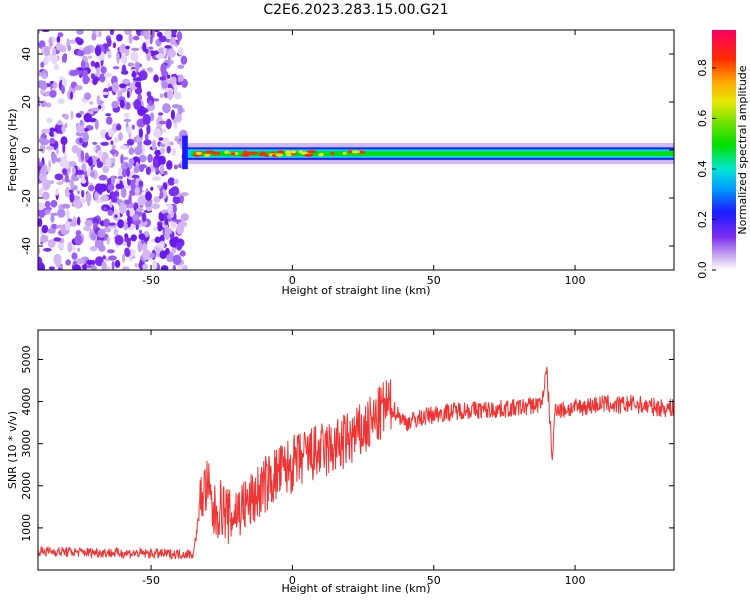 The height and width of the screenshot is (600, 750). Describe the element at coordinates (575, 280) in the screenshot. I see `x-tick-label: 100` at that location.